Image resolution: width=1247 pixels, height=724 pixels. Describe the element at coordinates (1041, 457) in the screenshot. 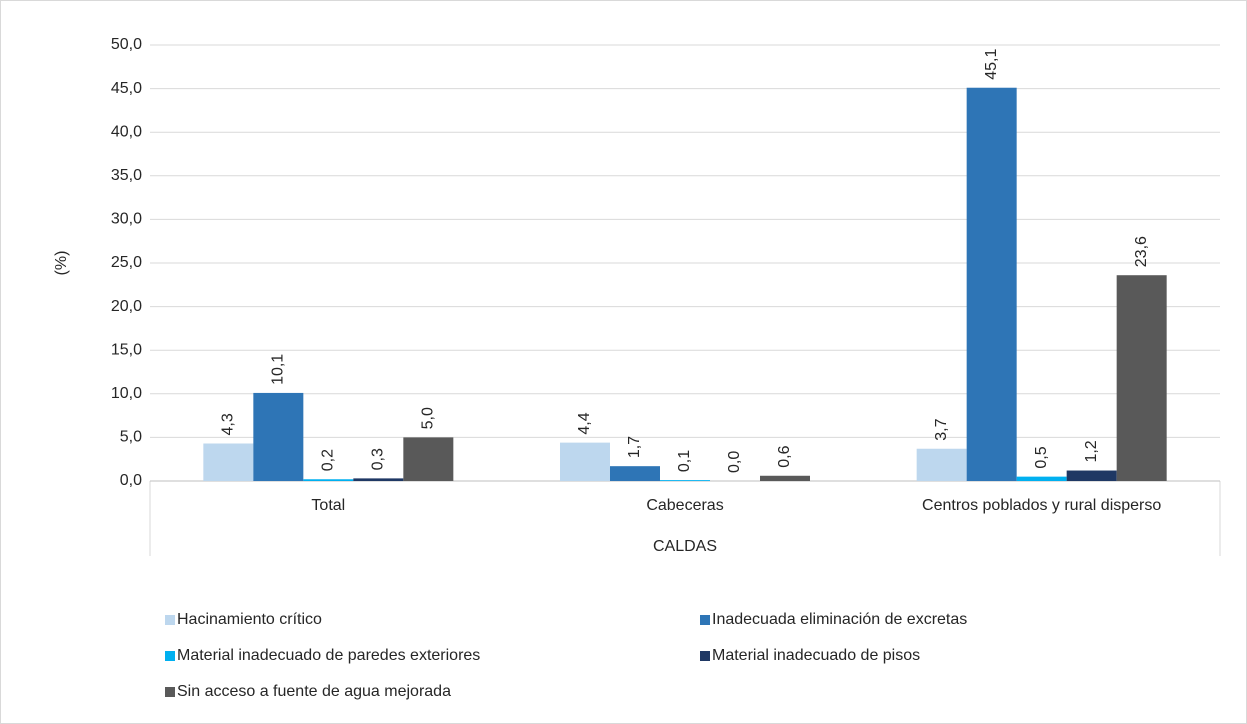

I see `data-label: 0,5` at that location.